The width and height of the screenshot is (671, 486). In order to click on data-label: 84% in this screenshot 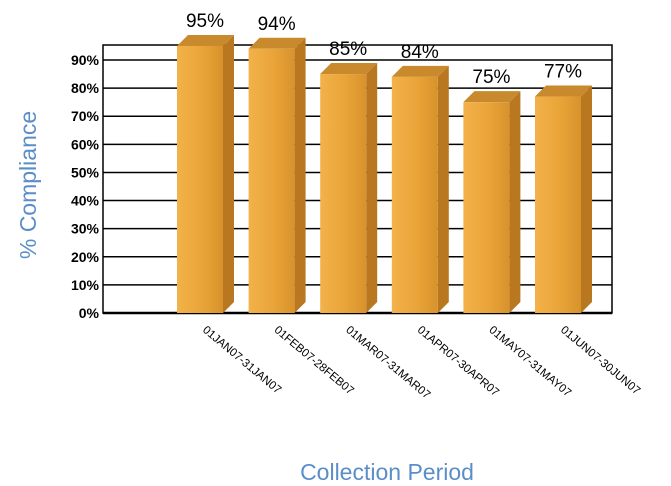, I will do `click(420, 52)`.